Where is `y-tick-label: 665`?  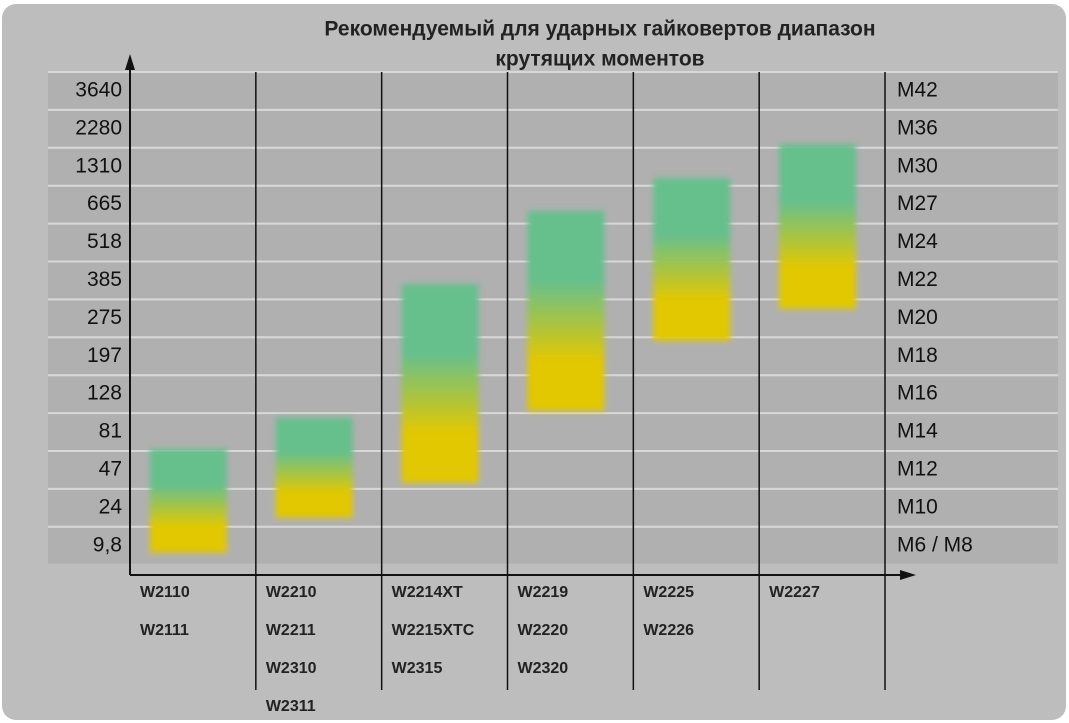 y-tick-label: 665 is located at coordinates (104, 203).